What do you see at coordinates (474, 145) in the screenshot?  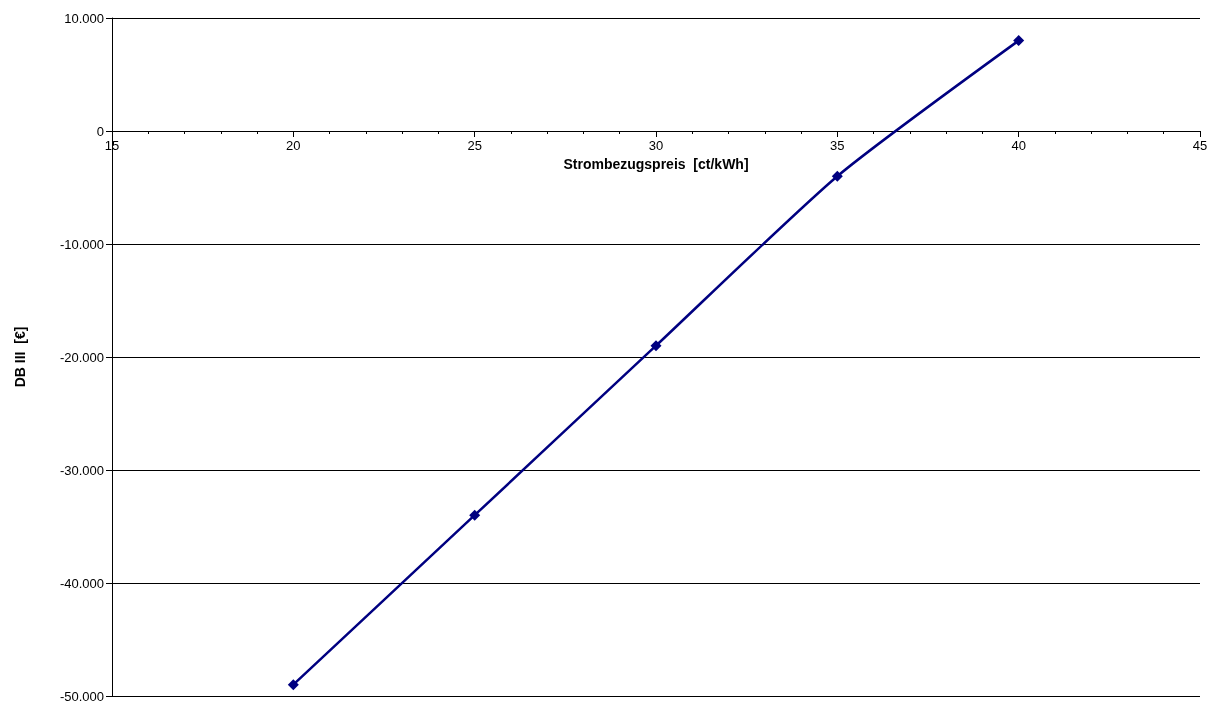 I see `x-tick-label: 25` at bounding box center [474, 145].